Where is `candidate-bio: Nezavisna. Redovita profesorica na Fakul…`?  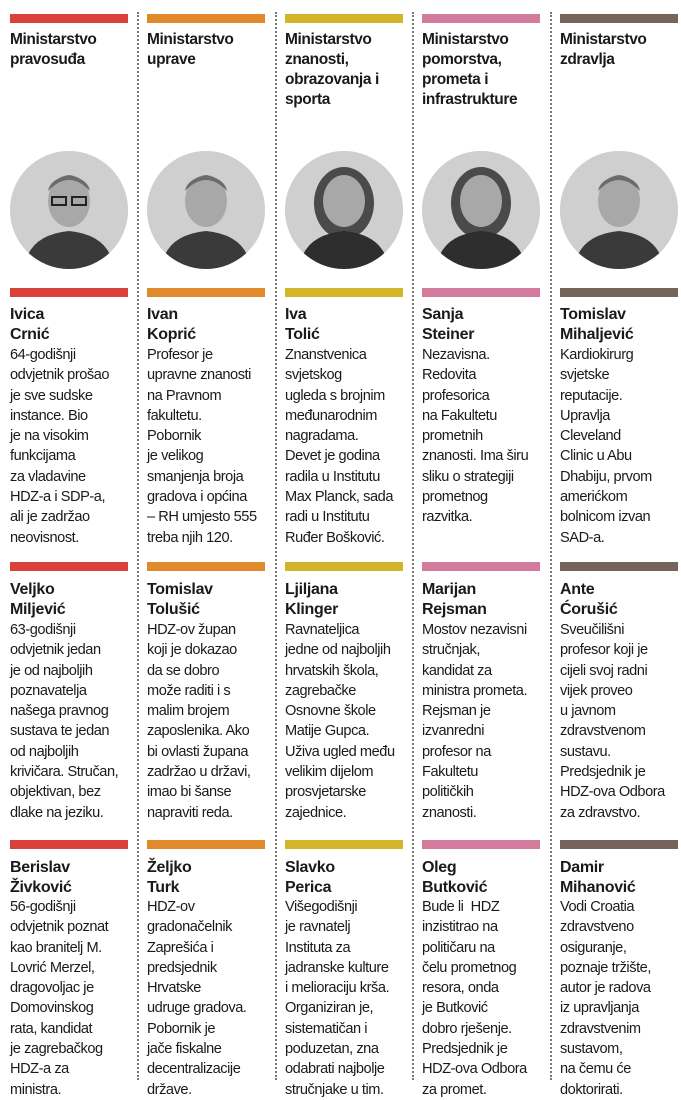
candidate-bio: Nezavisna. Redovita profesorica na Fakul… is located at coordinates (475, 436).